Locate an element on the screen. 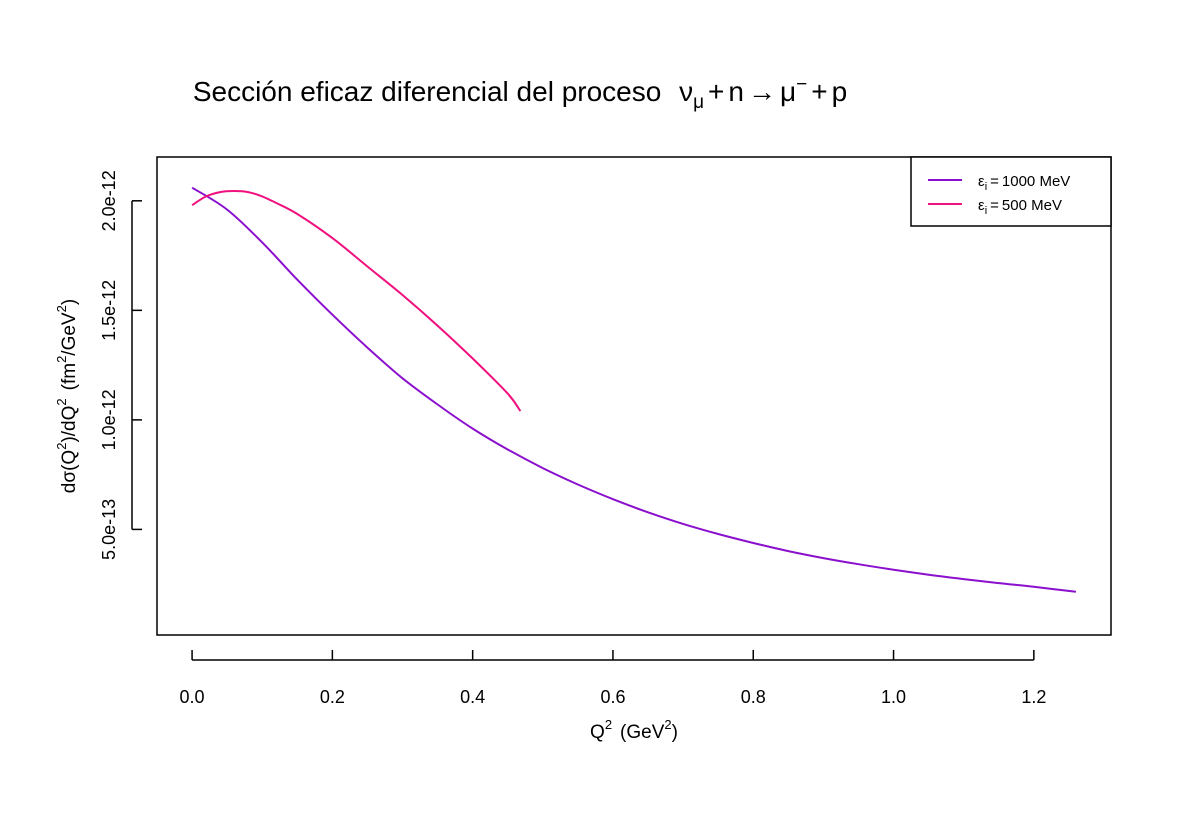  legend-1000-sub: i is located at coordinates (986, 187).